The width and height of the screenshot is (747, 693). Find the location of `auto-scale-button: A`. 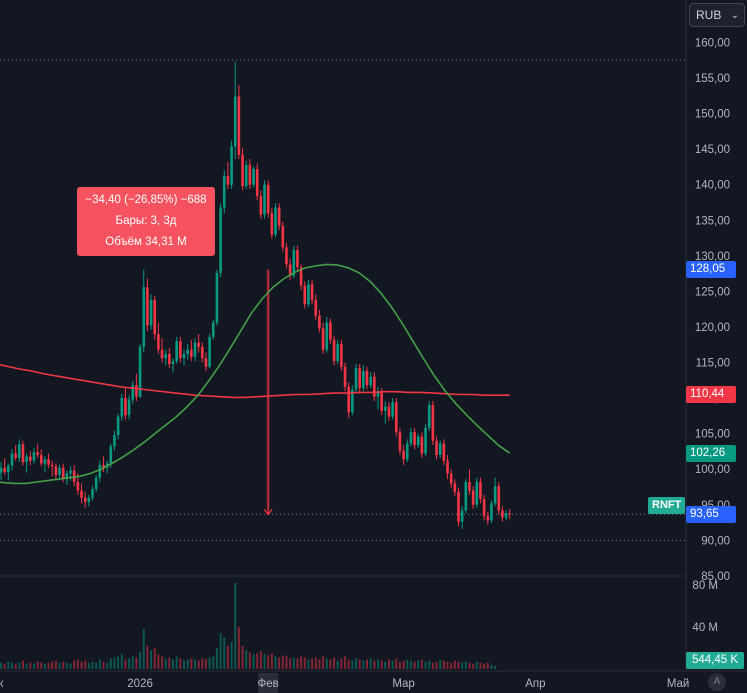

auto-scale-button: A is located at coordinates (717, 682).